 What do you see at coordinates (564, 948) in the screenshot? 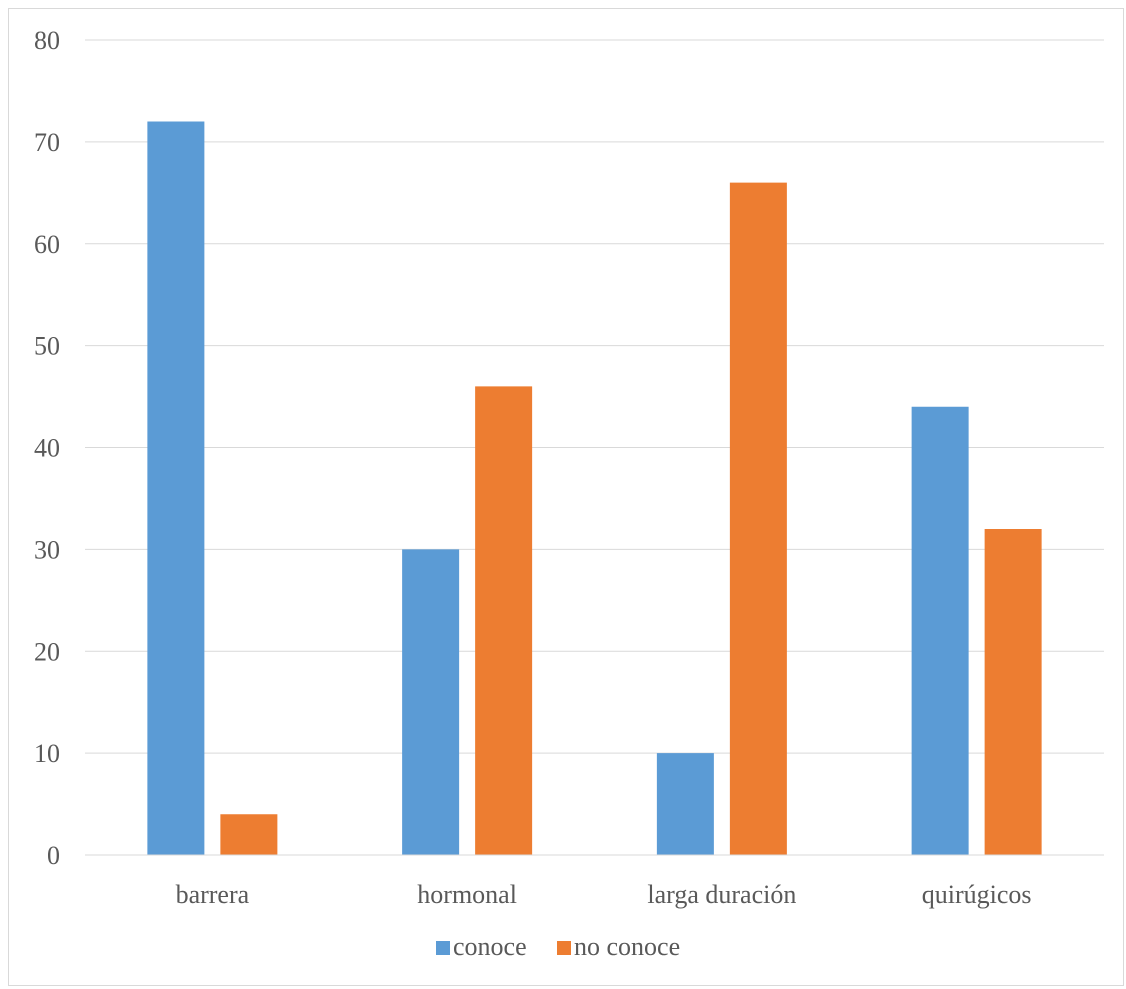
I see `legend-swatch-no-conoce` at bounding box center [564, 948].